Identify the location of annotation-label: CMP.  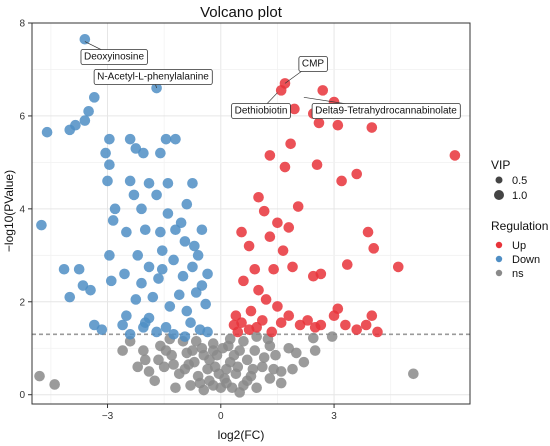
(306, 70).